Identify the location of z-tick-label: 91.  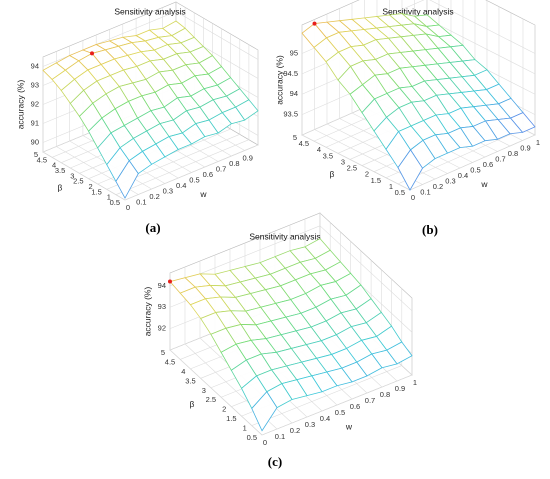
(35, 122).